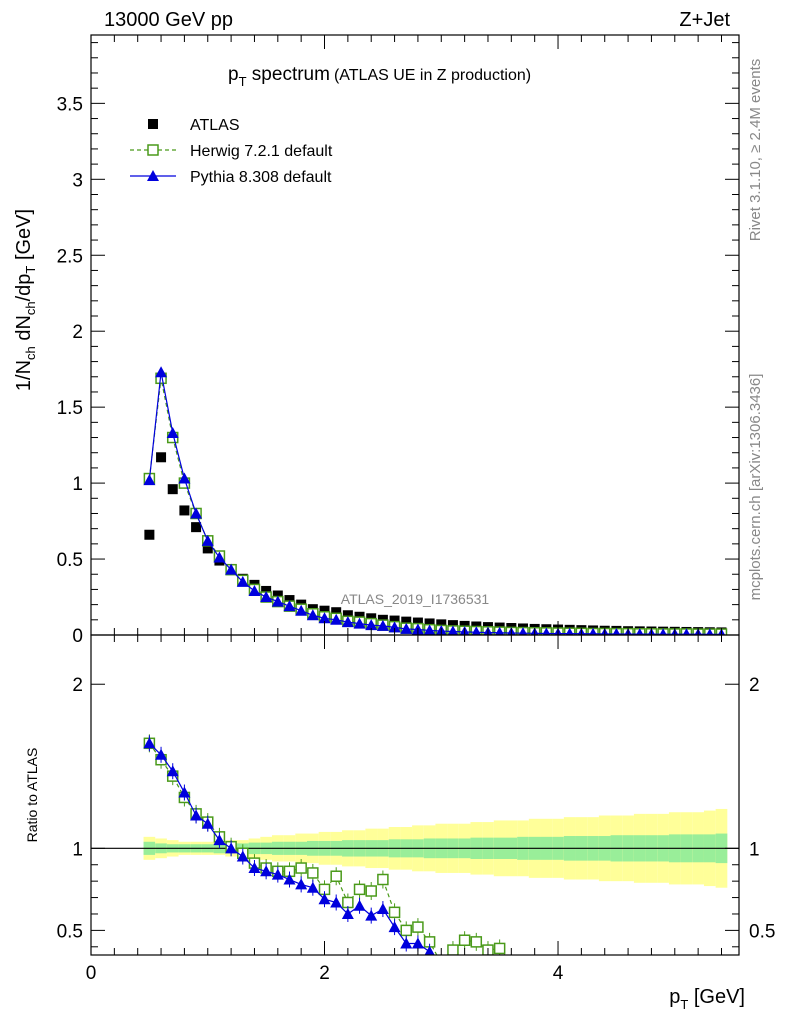 Image resolution: width=786 pixels, height=1024 pixels. Describe the element at coordinates (70, 104) in the screenshot. I see `main-y-tick-label: 3.5` at that location.